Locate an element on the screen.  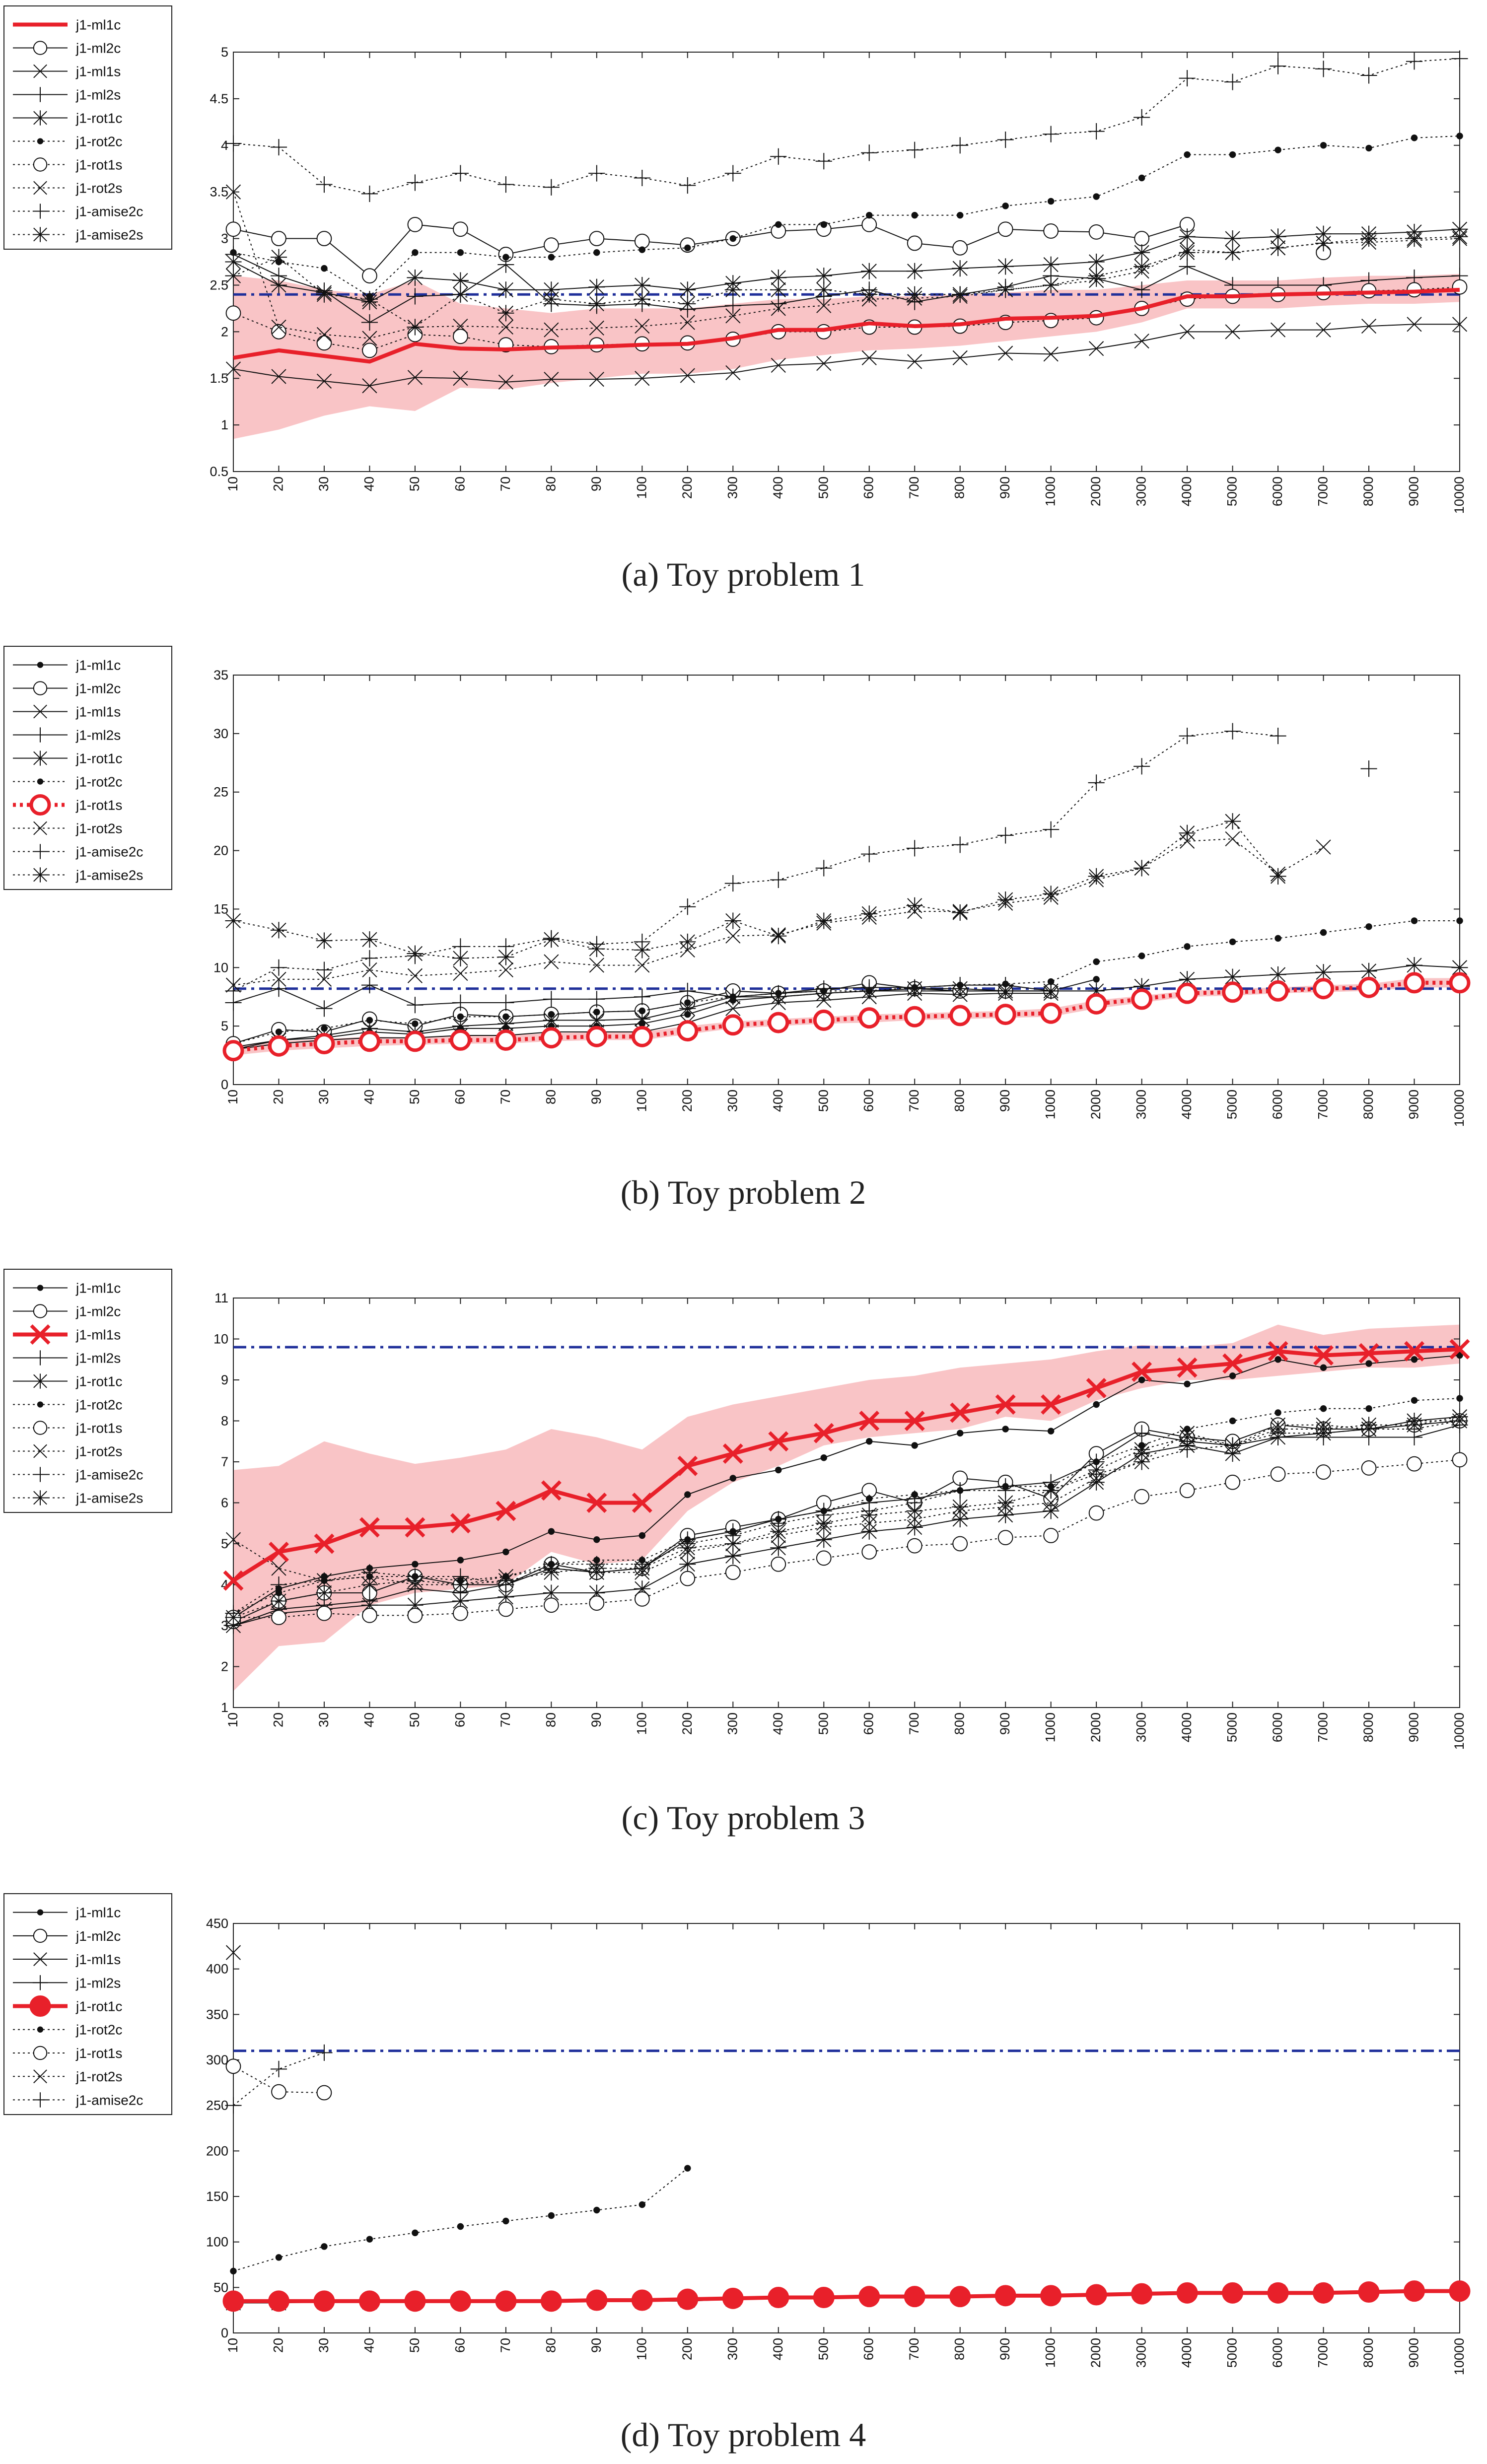
legend-label: j1-rot1s is located at coordinates (98, 805).